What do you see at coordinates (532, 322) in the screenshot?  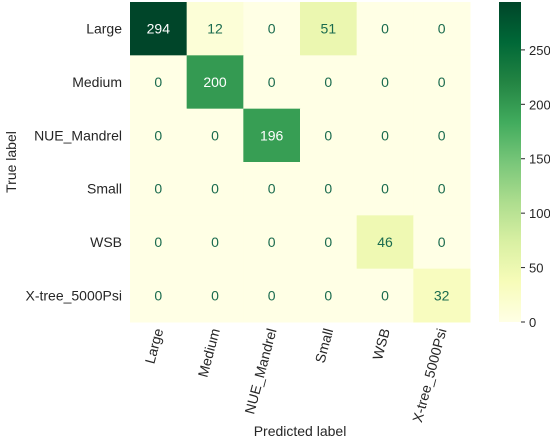 I see `colorbar-tick-label: 0` at bounding box center [532, 322].